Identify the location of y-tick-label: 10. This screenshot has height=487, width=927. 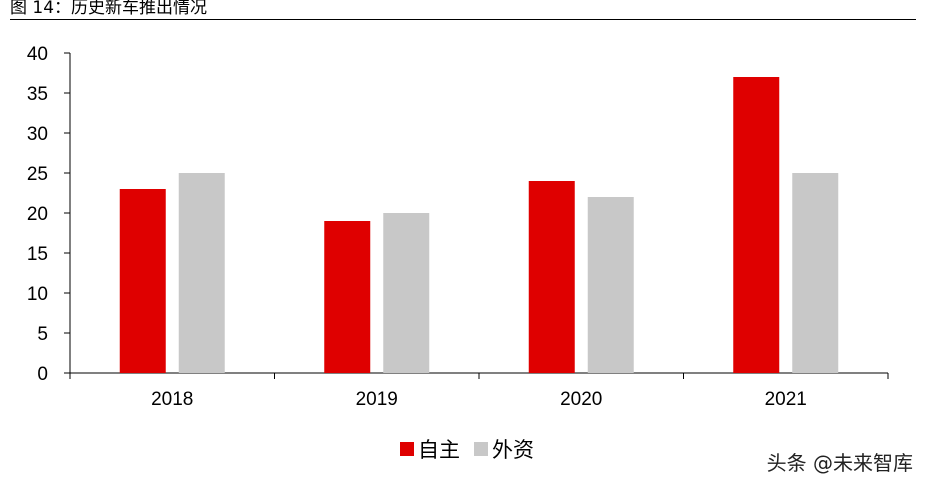
(37, 294).